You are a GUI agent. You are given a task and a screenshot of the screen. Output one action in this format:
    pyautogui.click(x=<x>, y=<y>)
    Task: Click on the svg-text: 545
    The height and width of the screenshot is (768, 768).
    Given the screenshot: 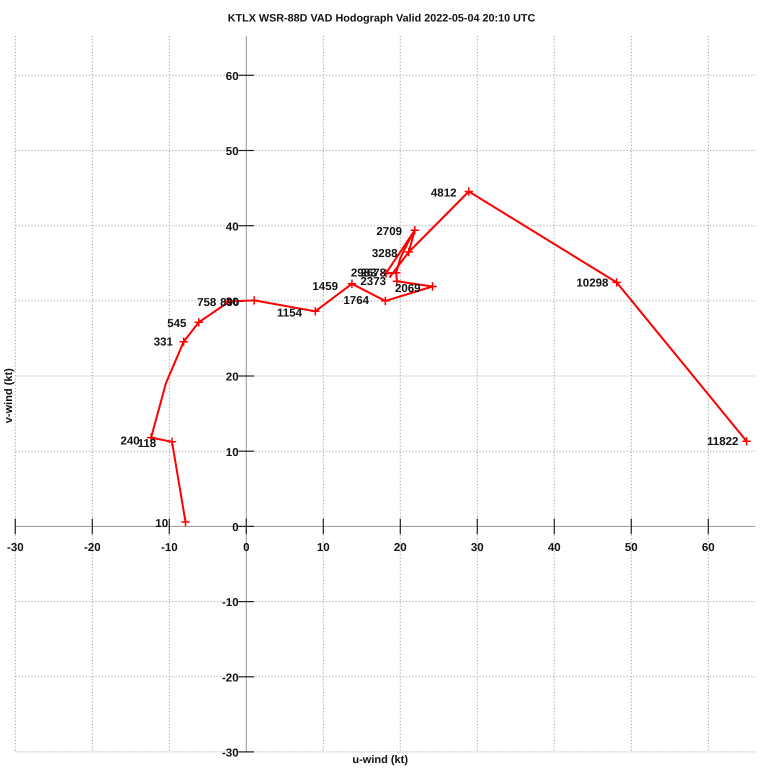 What is the action you would take?
    pyautogui.click(x=177, y=324)
    